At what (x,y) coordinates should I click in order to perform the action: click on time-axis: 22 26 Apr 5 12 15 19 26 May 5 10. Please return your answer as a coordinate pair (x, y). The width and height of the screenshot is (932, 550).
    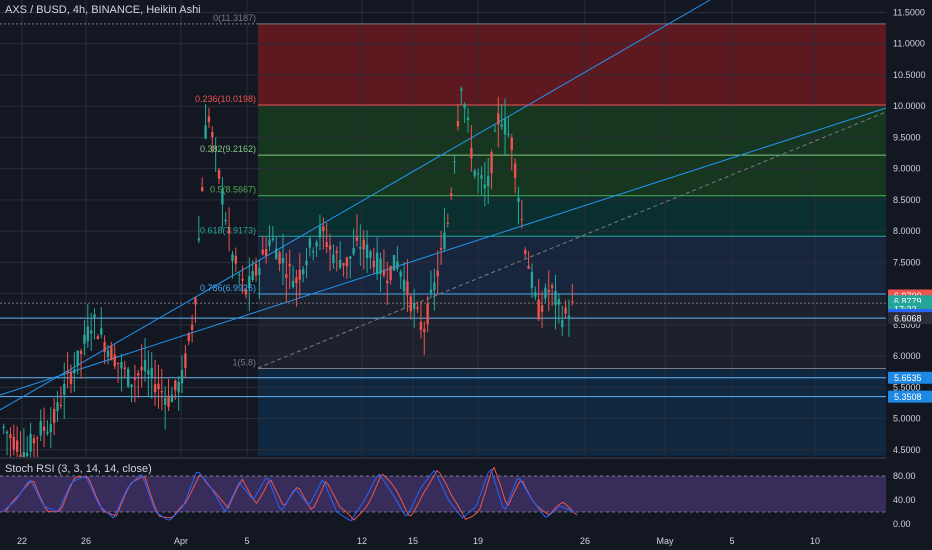
    Looking at the image, I should click on (466, 541).